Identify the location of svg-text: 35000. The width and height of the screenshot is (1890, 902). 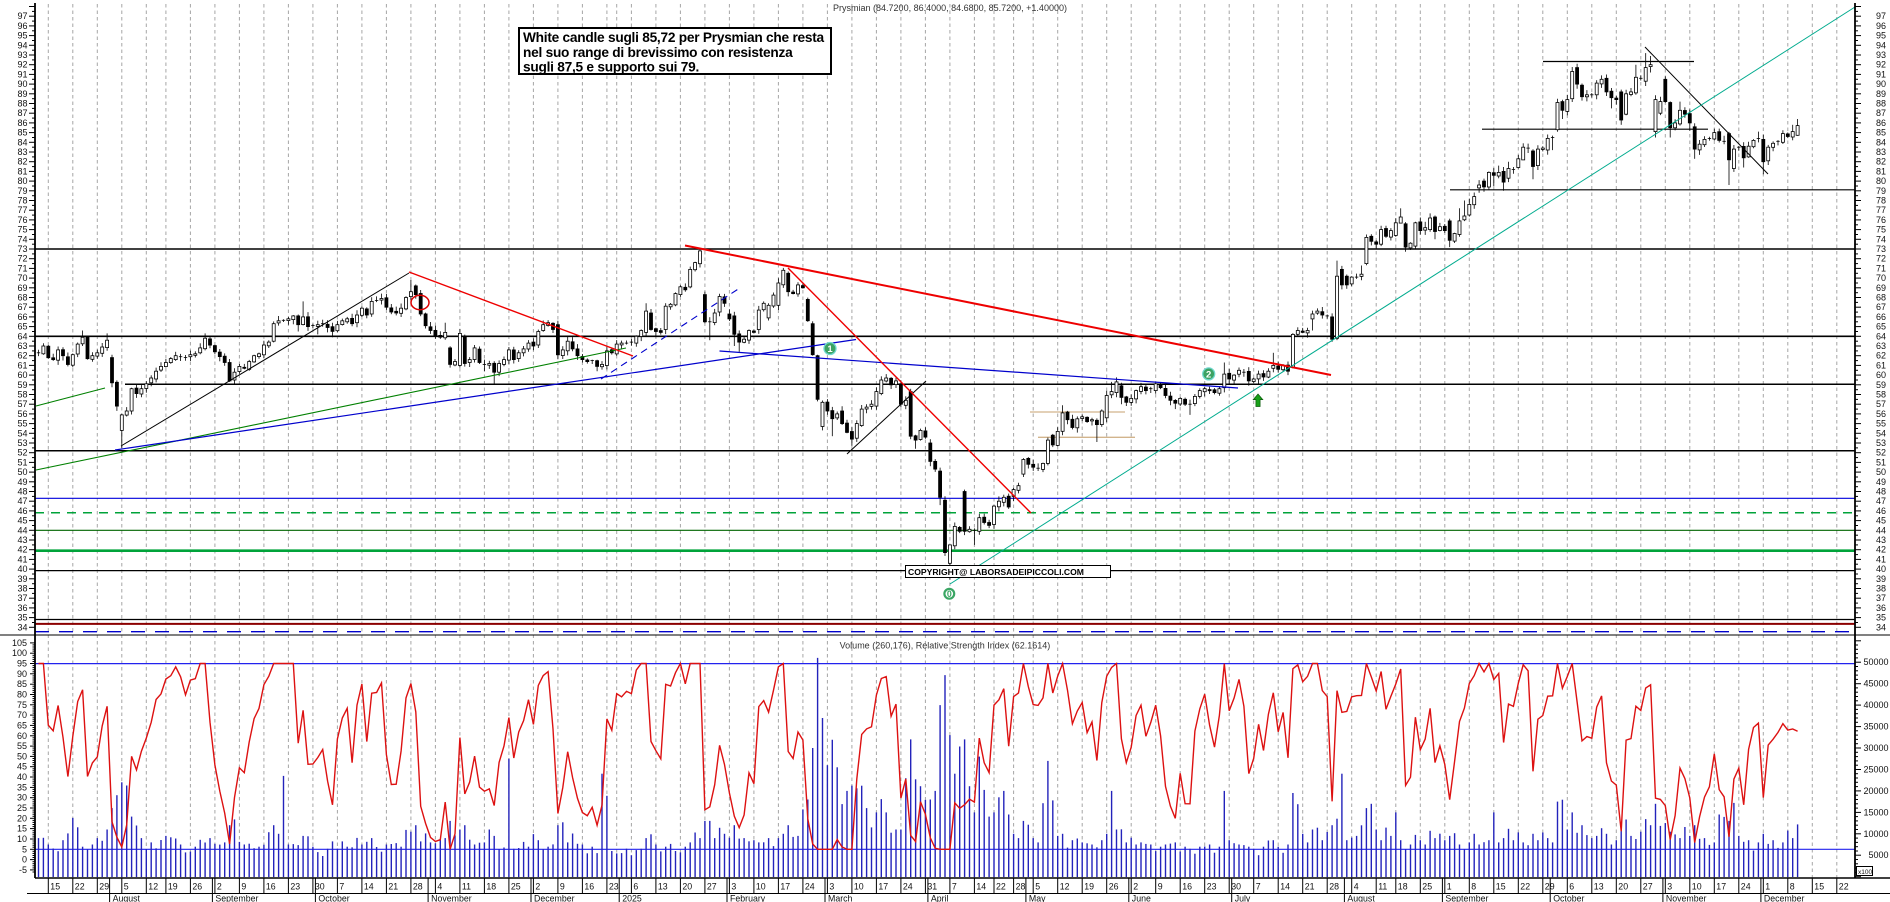
(1875, 727).